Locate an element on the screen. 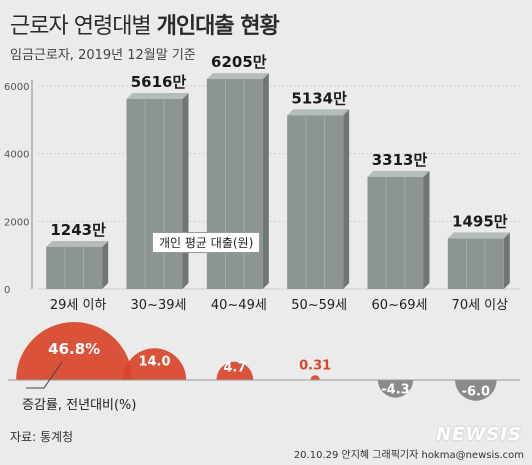 The image size is (532, 465). newsis-logo: NEWSIS is located at coordinates (479, 434).